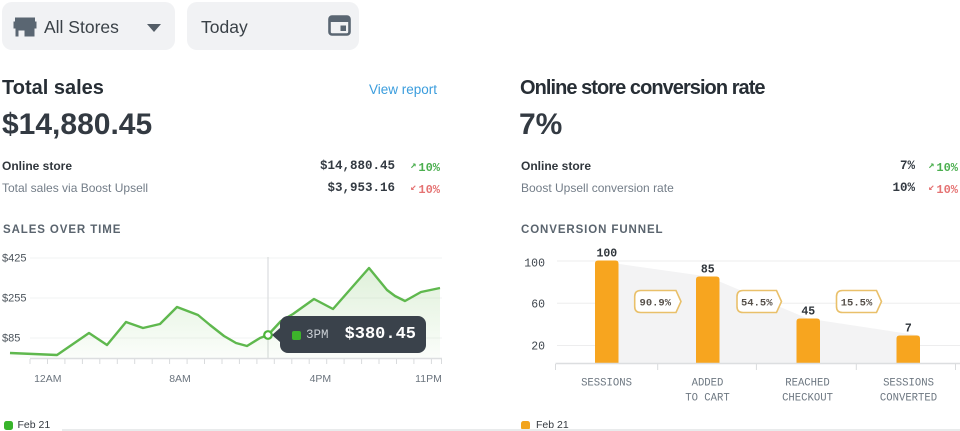 The width and height of the screenshot is (960, 431). I want to click on svg-text: ADDED, so click(708, 384).